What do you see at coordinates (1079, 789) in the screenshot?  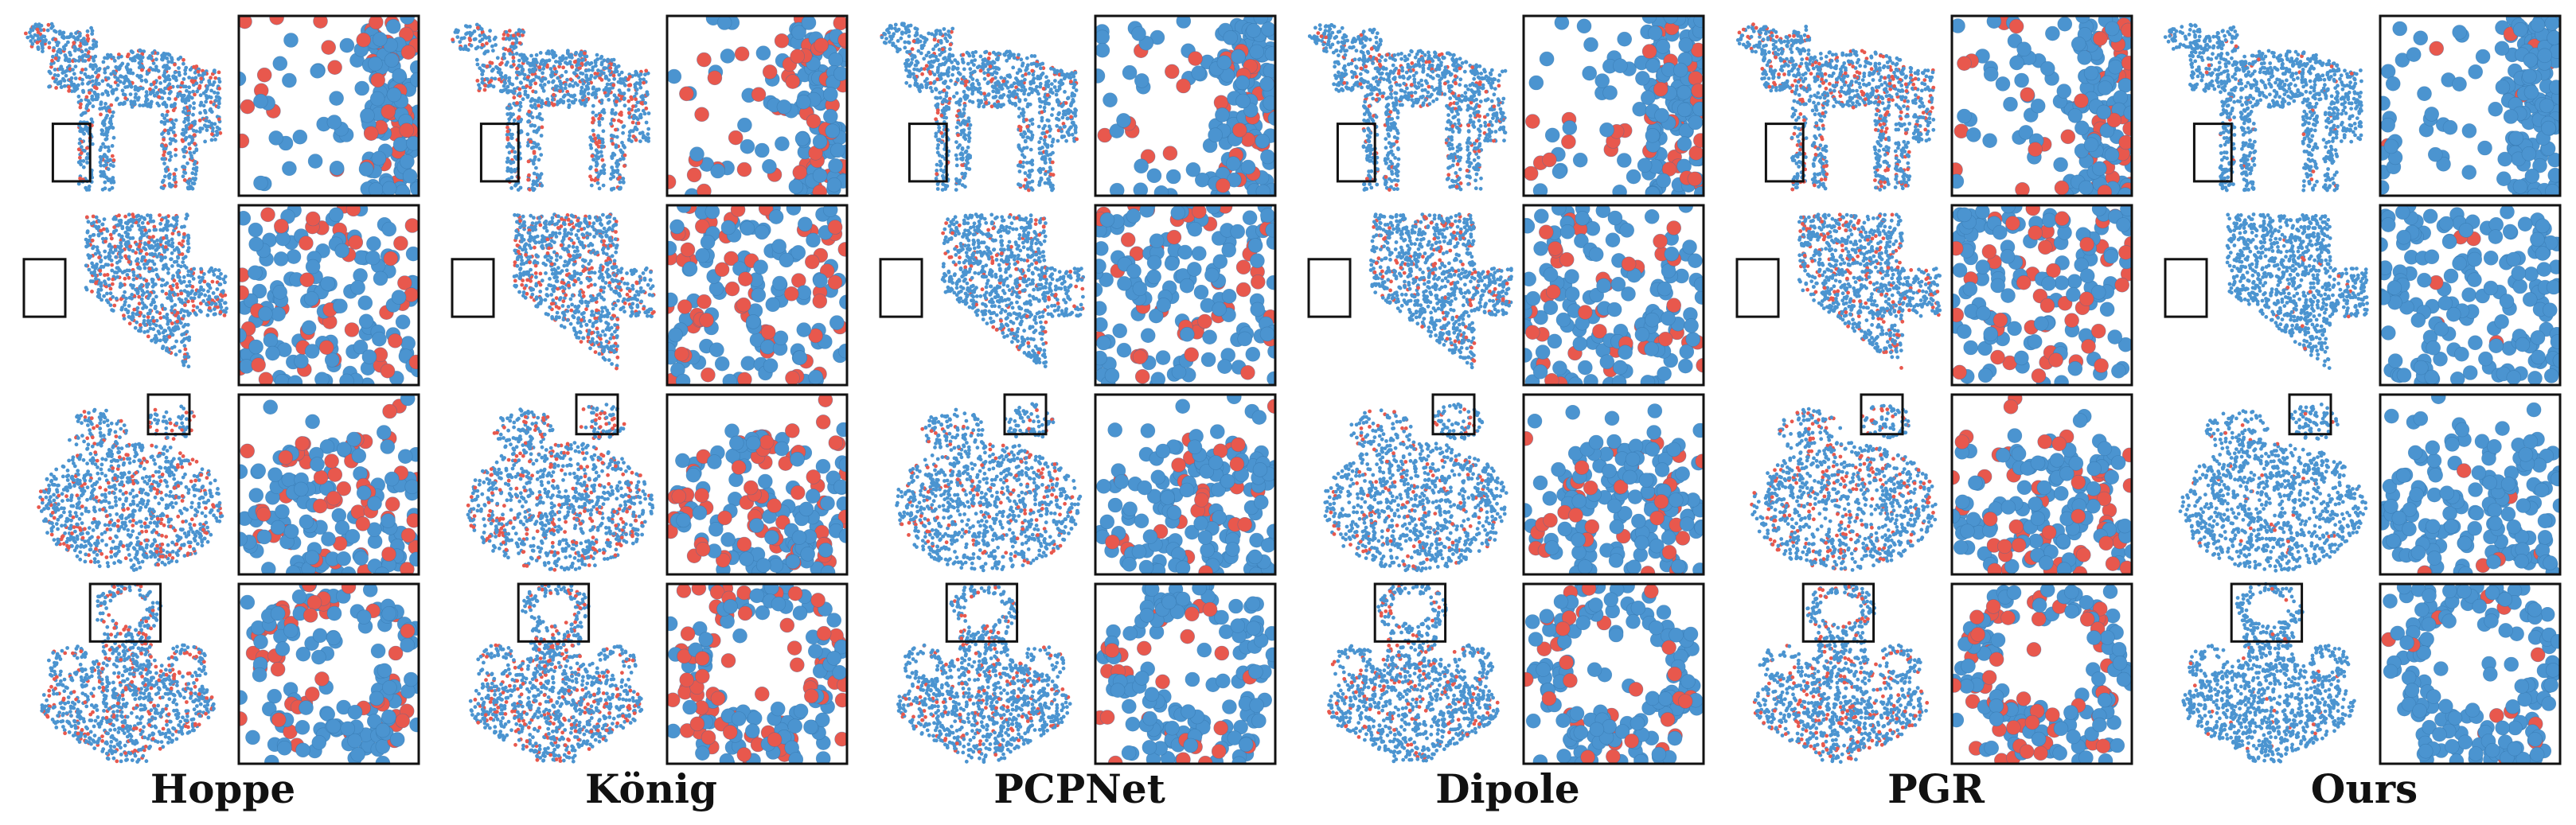 I see `method-label: PCPNet` at bounding box center [1079, 789].